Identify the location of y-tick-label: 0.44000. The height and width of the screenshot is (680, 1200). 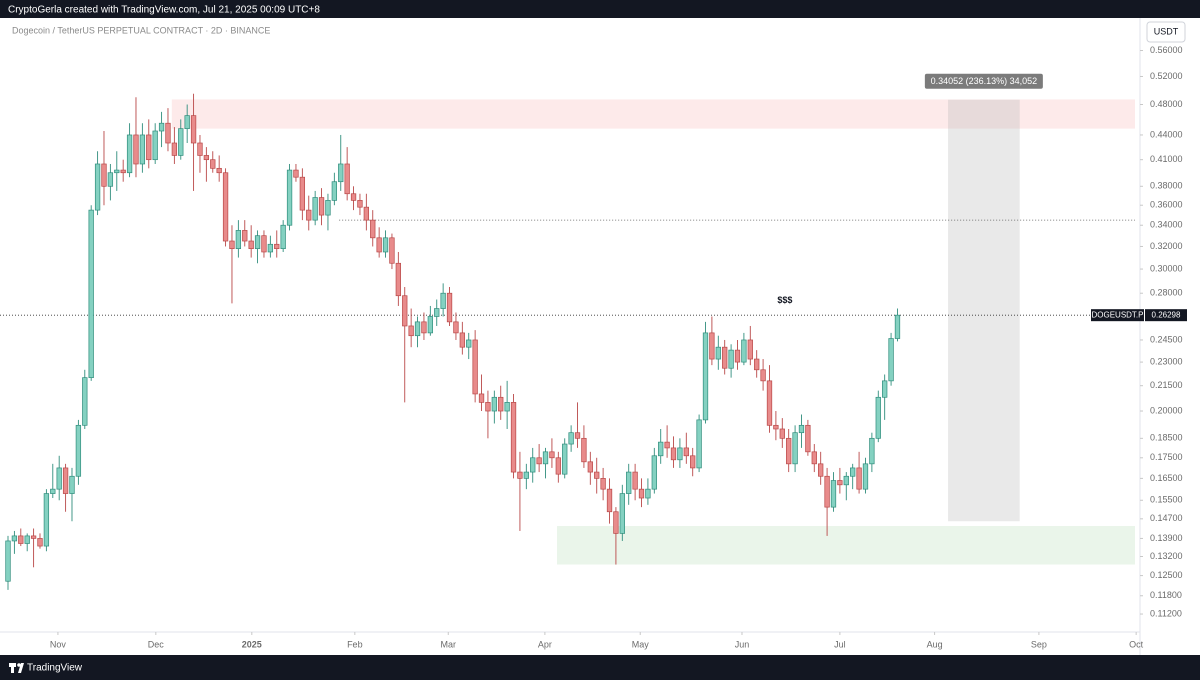
(1166, 134).